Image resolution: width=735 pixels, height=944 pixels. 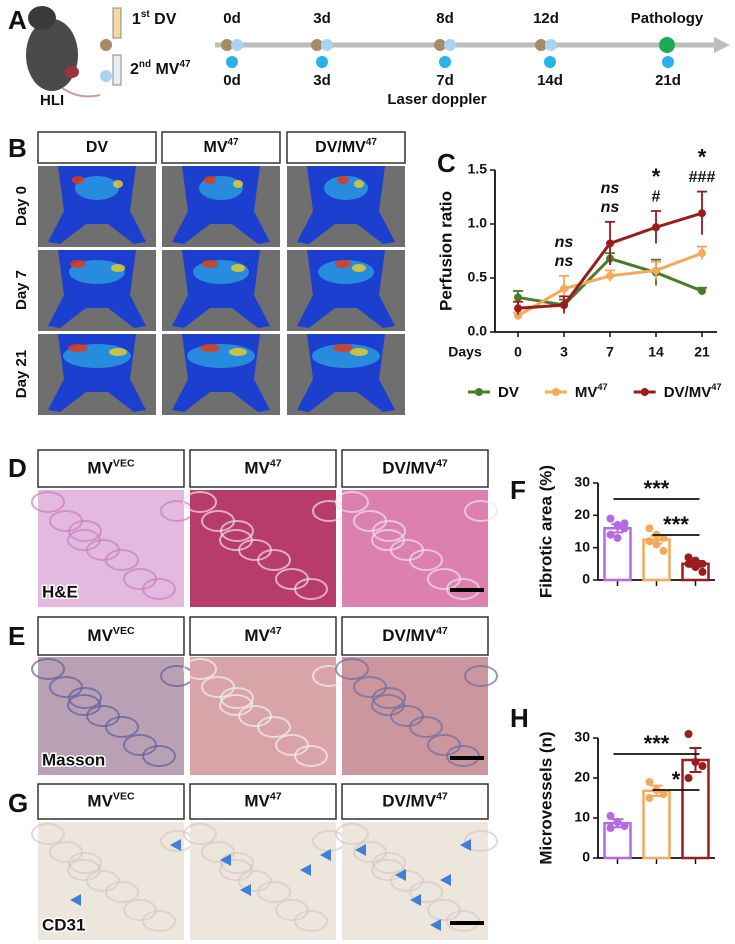 I want to click on perfusion-body, so click(x=346, y=205).